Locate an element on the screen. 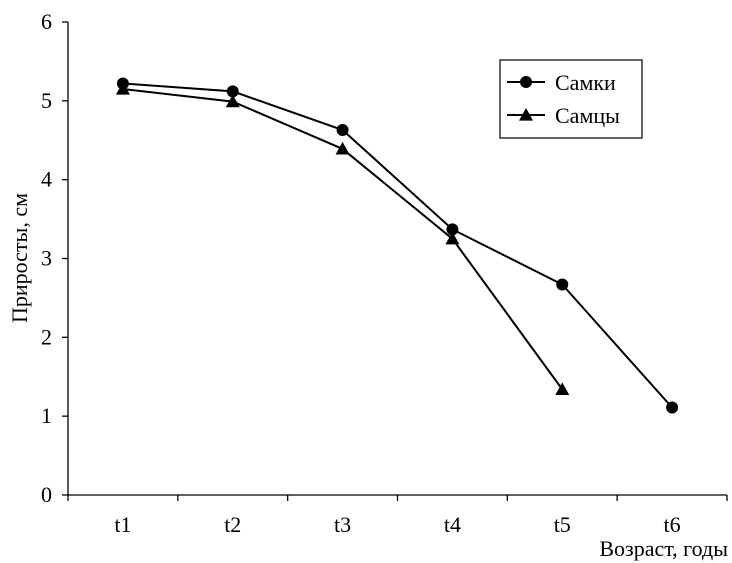 Image resolution: width=732 pixels, height=563 pixels. legend-label: Самки is located at coordinates (585, 82).